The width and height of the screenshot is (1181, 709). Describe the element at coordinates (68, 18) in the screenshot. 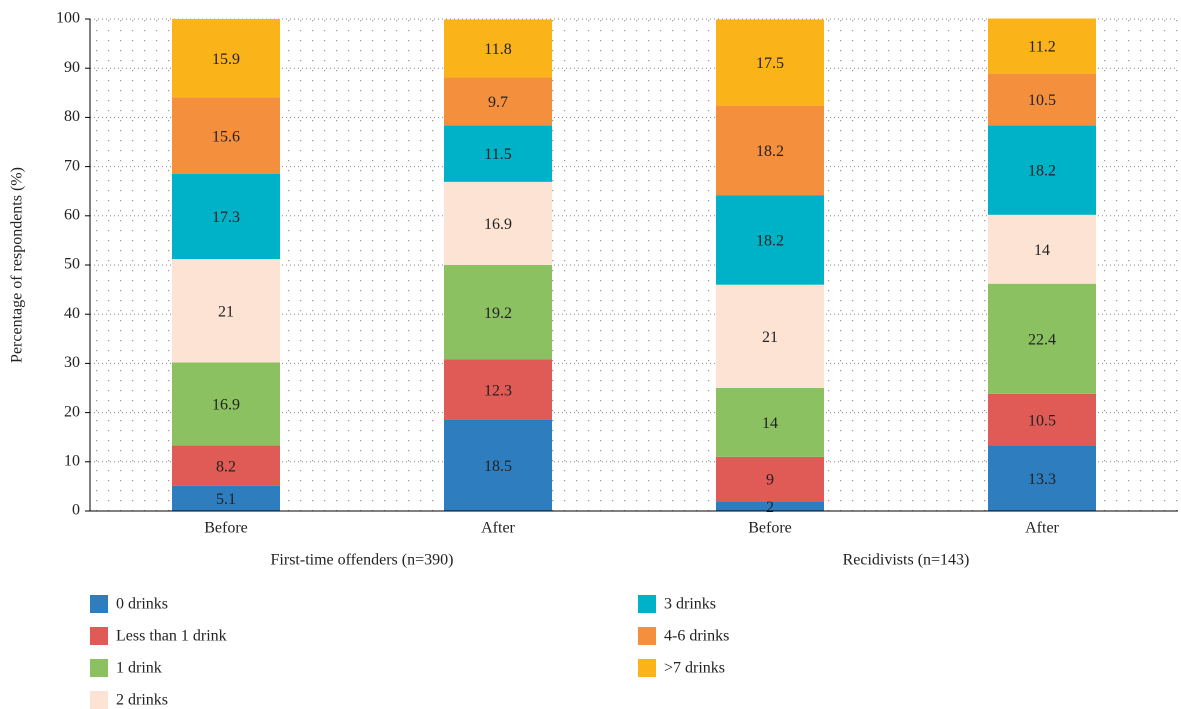

I see `y-tick-label: 100` at that location.